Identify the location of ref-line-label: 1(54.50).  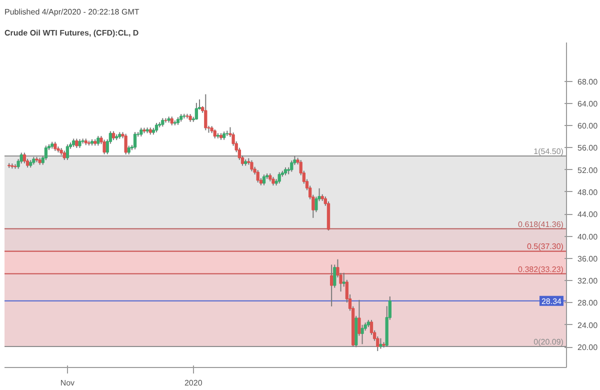
(549, 151).